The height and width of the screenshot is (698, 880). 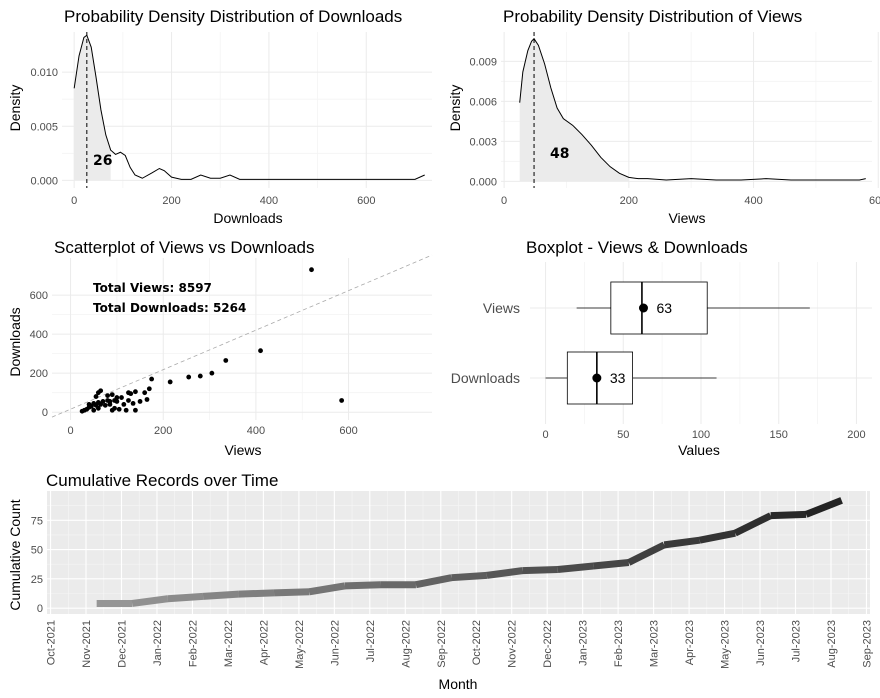 What do you see at coordinates (753, 201) in the screenshot?
I see `views-xtick-2: 400` at bounding box center [753, 201].